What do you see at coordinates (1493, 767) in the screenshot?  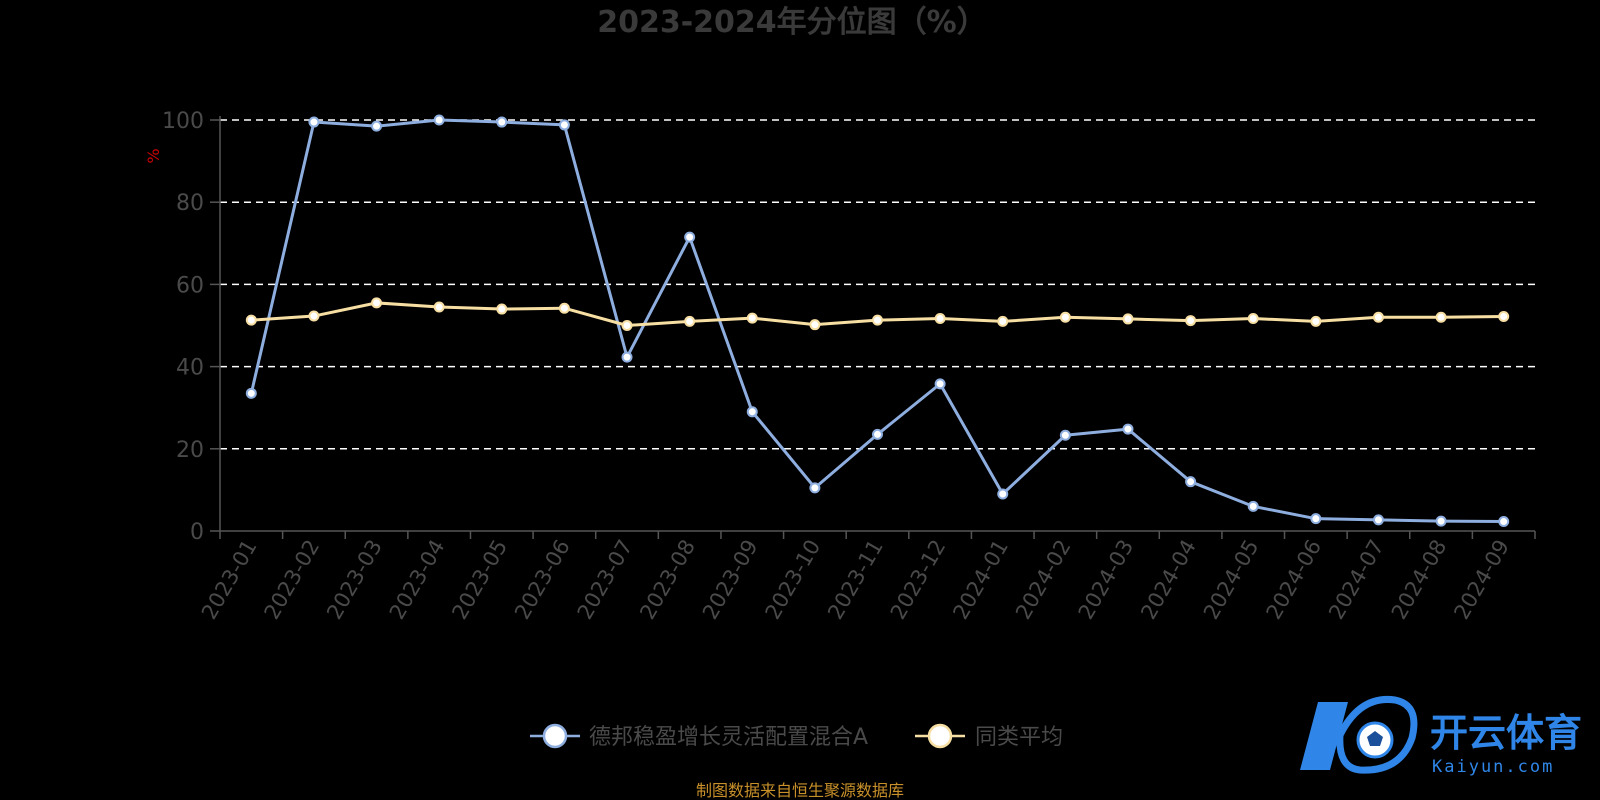 I see `watermark-text-en: Kaiyun.com` at bounding box center [1493, 767].